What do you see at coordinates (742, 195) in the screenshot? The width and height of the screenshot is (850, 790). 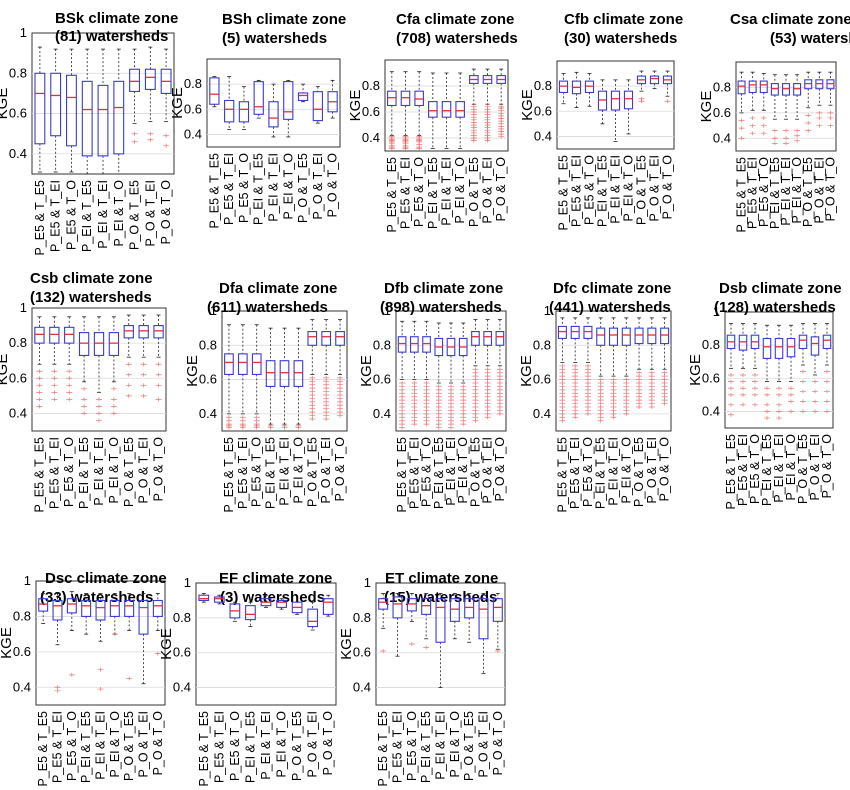 I see `x-tick-label: P_E5 & T_E5` at bounding box center [742, 195].